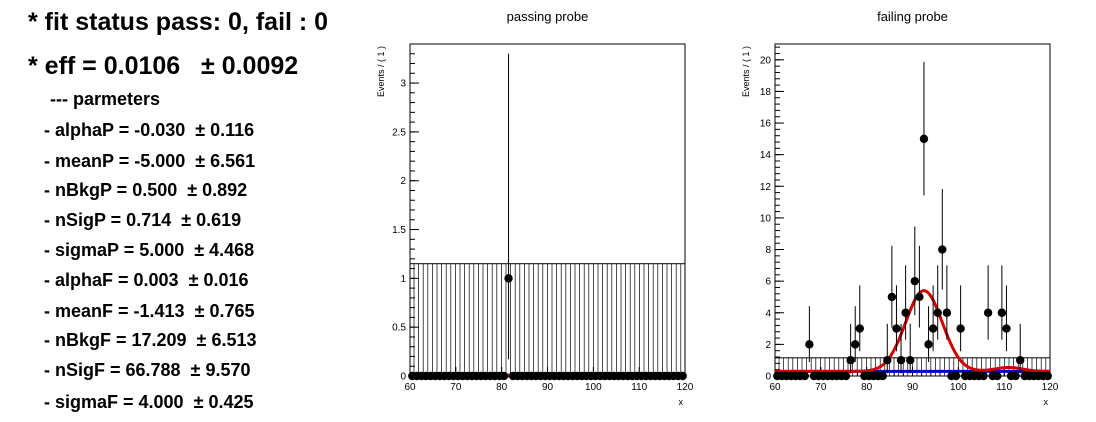 The width and height of the screenshot is (1096, 422). What do you see at coordinates (766, 60) in the screenshot?
I see `y-tick-label: 20` at bounding box center [766, 60].